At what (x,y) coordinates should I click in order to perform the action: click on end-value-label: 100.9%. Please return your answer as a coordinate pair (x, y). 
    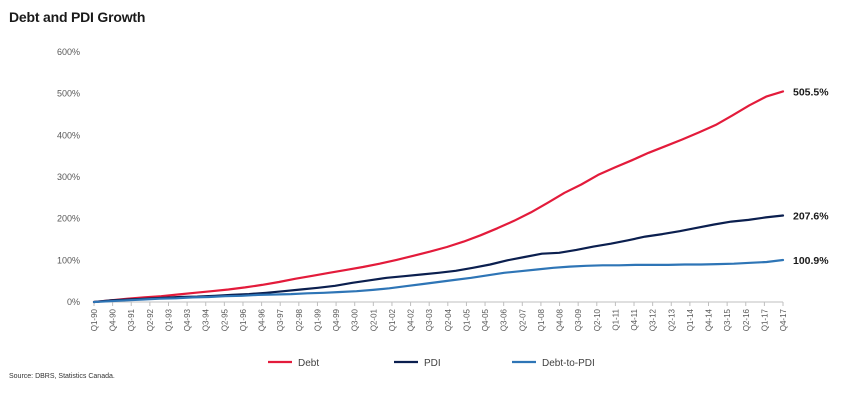
    Looking at the image, I should click on (811, 261).